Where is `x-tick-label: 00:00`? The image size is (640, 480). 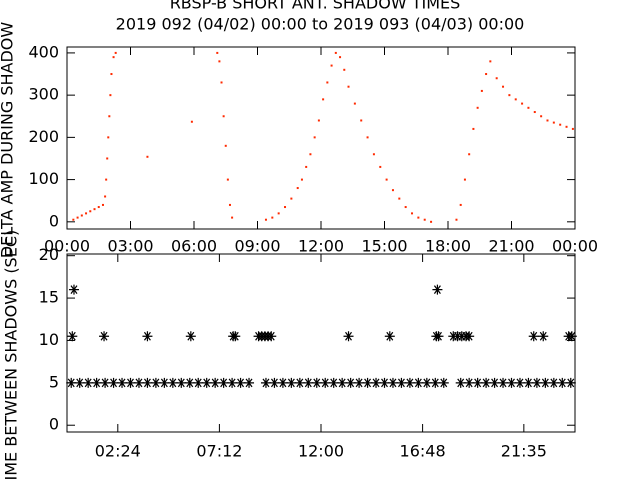 x-tick-label: 00:00 is located at coordinates (575, 246).